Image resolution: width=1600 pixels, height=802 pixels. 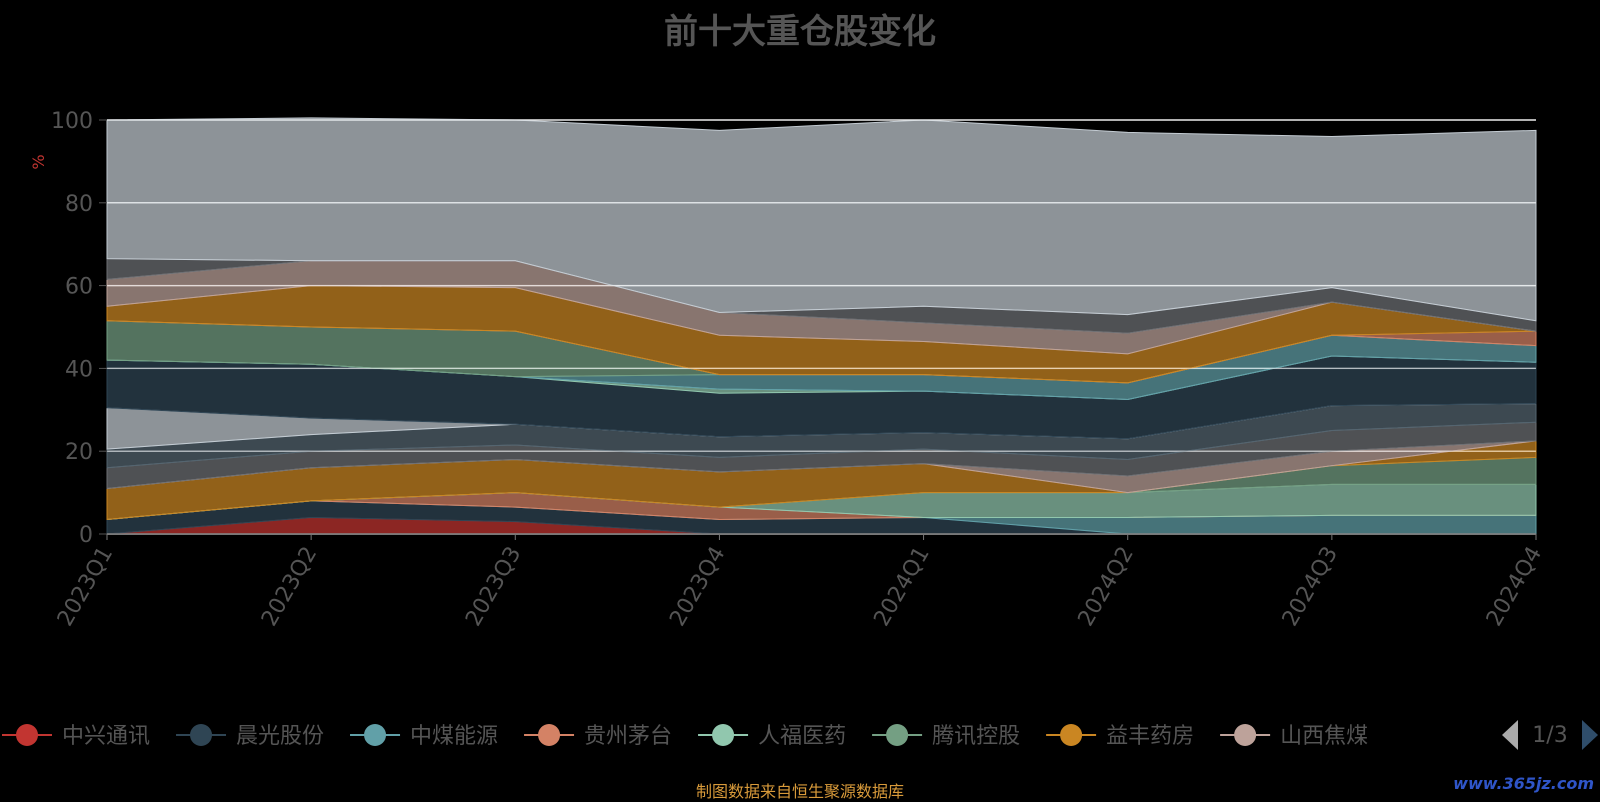 What do you see at coordinates (800, 32) in the screenshot?
I see `chart-title: 前十大重仓股变化` at bounding box center [800, 32].